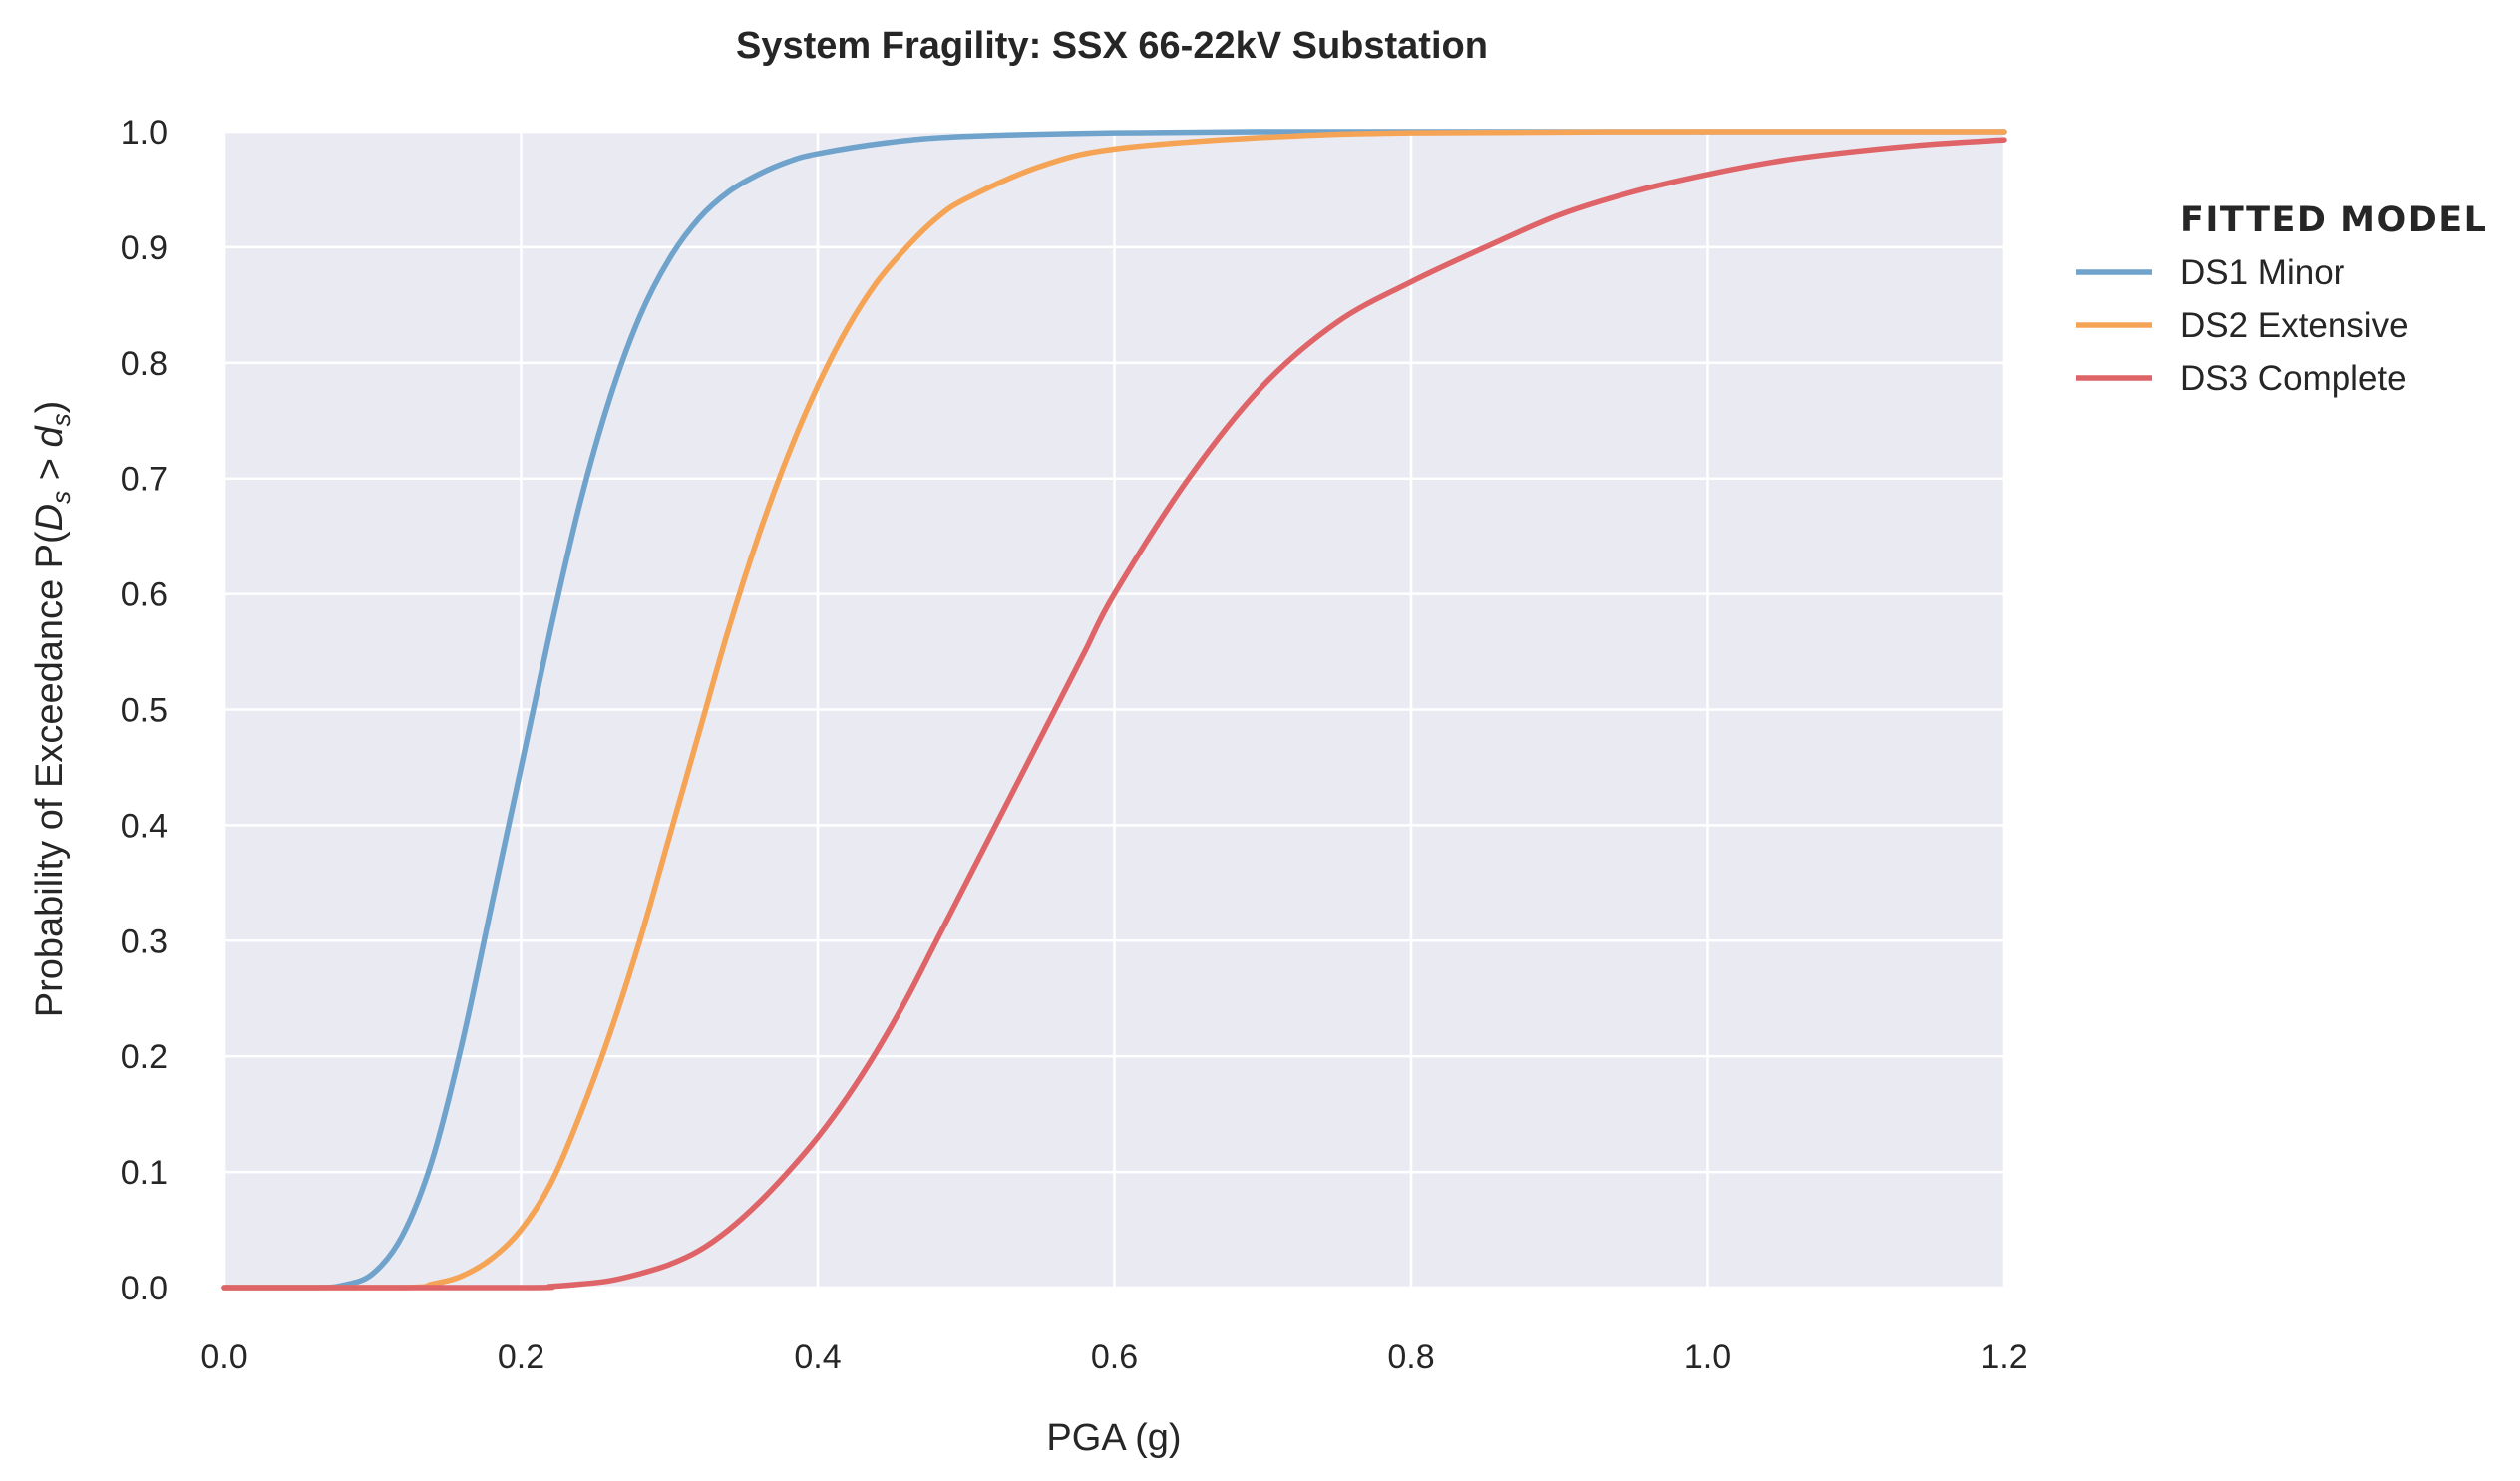 The height and width of the screenshot is (1481, 2520). I want to click on y-tick-label: 0.9, so click(144, 248).